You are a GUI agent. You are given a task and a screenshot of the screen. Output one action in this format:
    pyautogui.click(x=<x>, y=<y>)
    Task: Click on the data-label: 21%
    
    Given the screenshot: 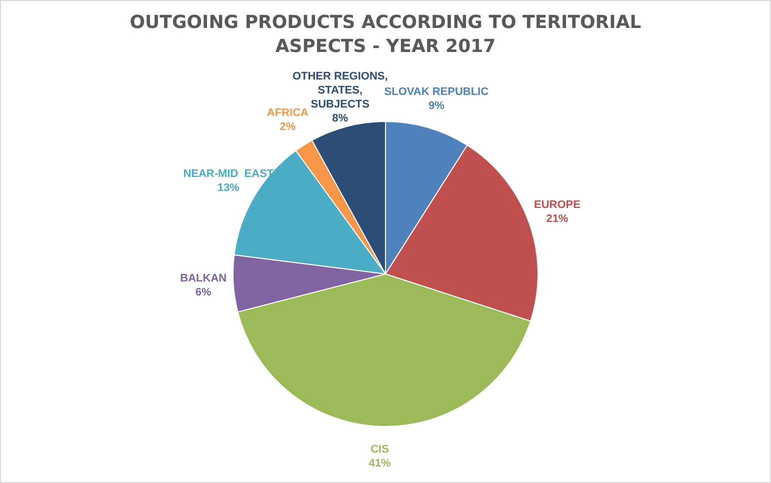 What is the action you would take?
    pyautogui.click(x=557, y=219)
    